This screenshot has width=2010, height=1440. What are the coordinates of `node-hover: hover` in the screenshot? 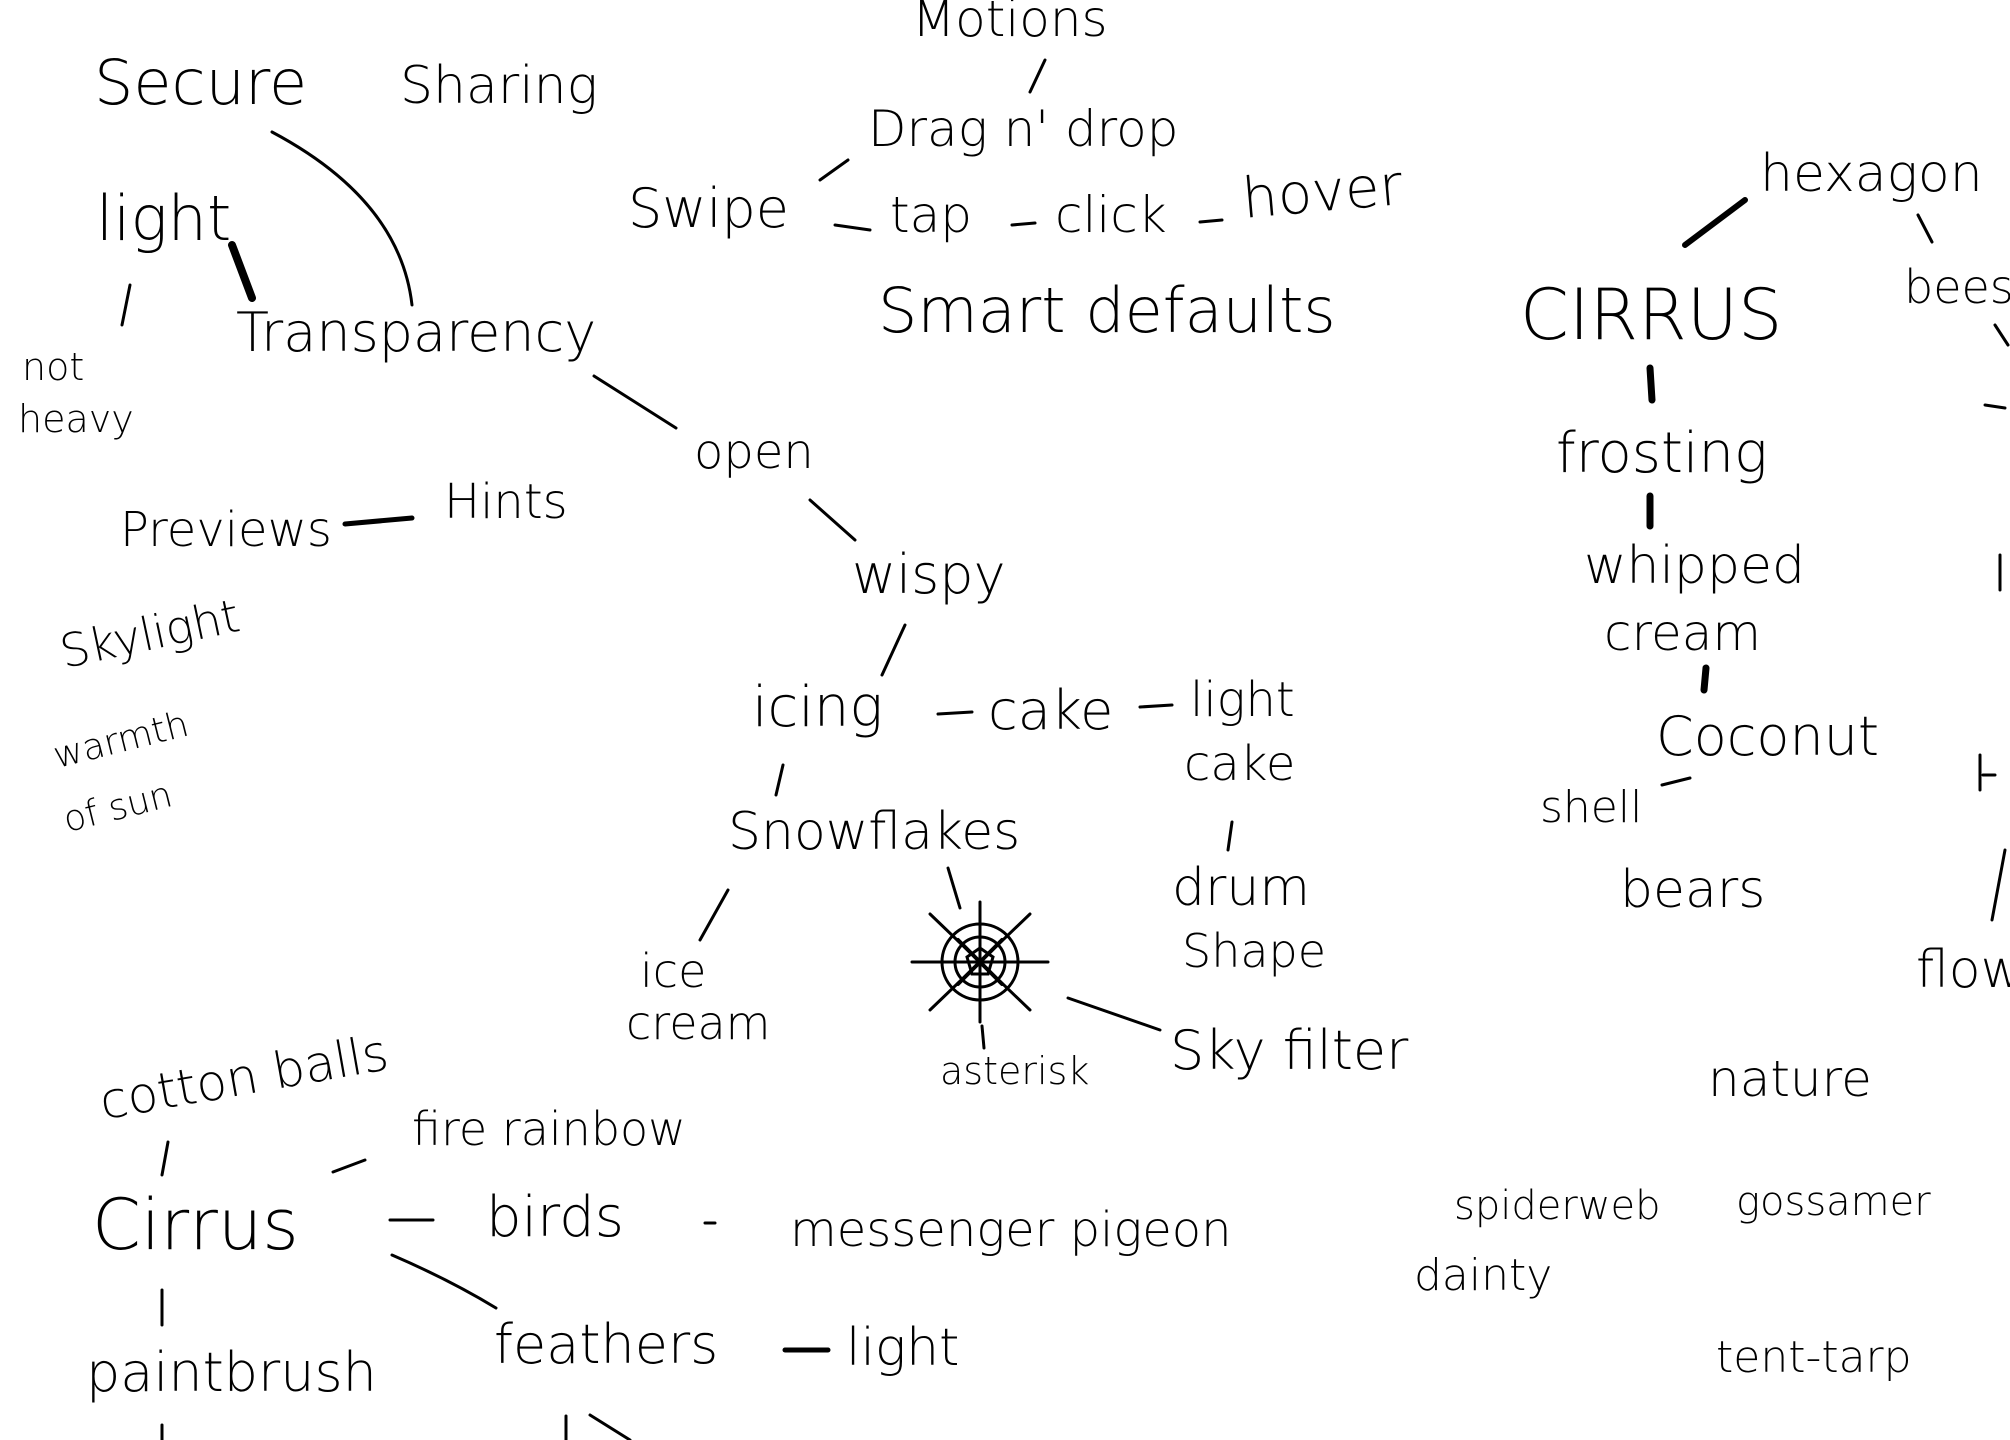 It's located at (1322, 192).